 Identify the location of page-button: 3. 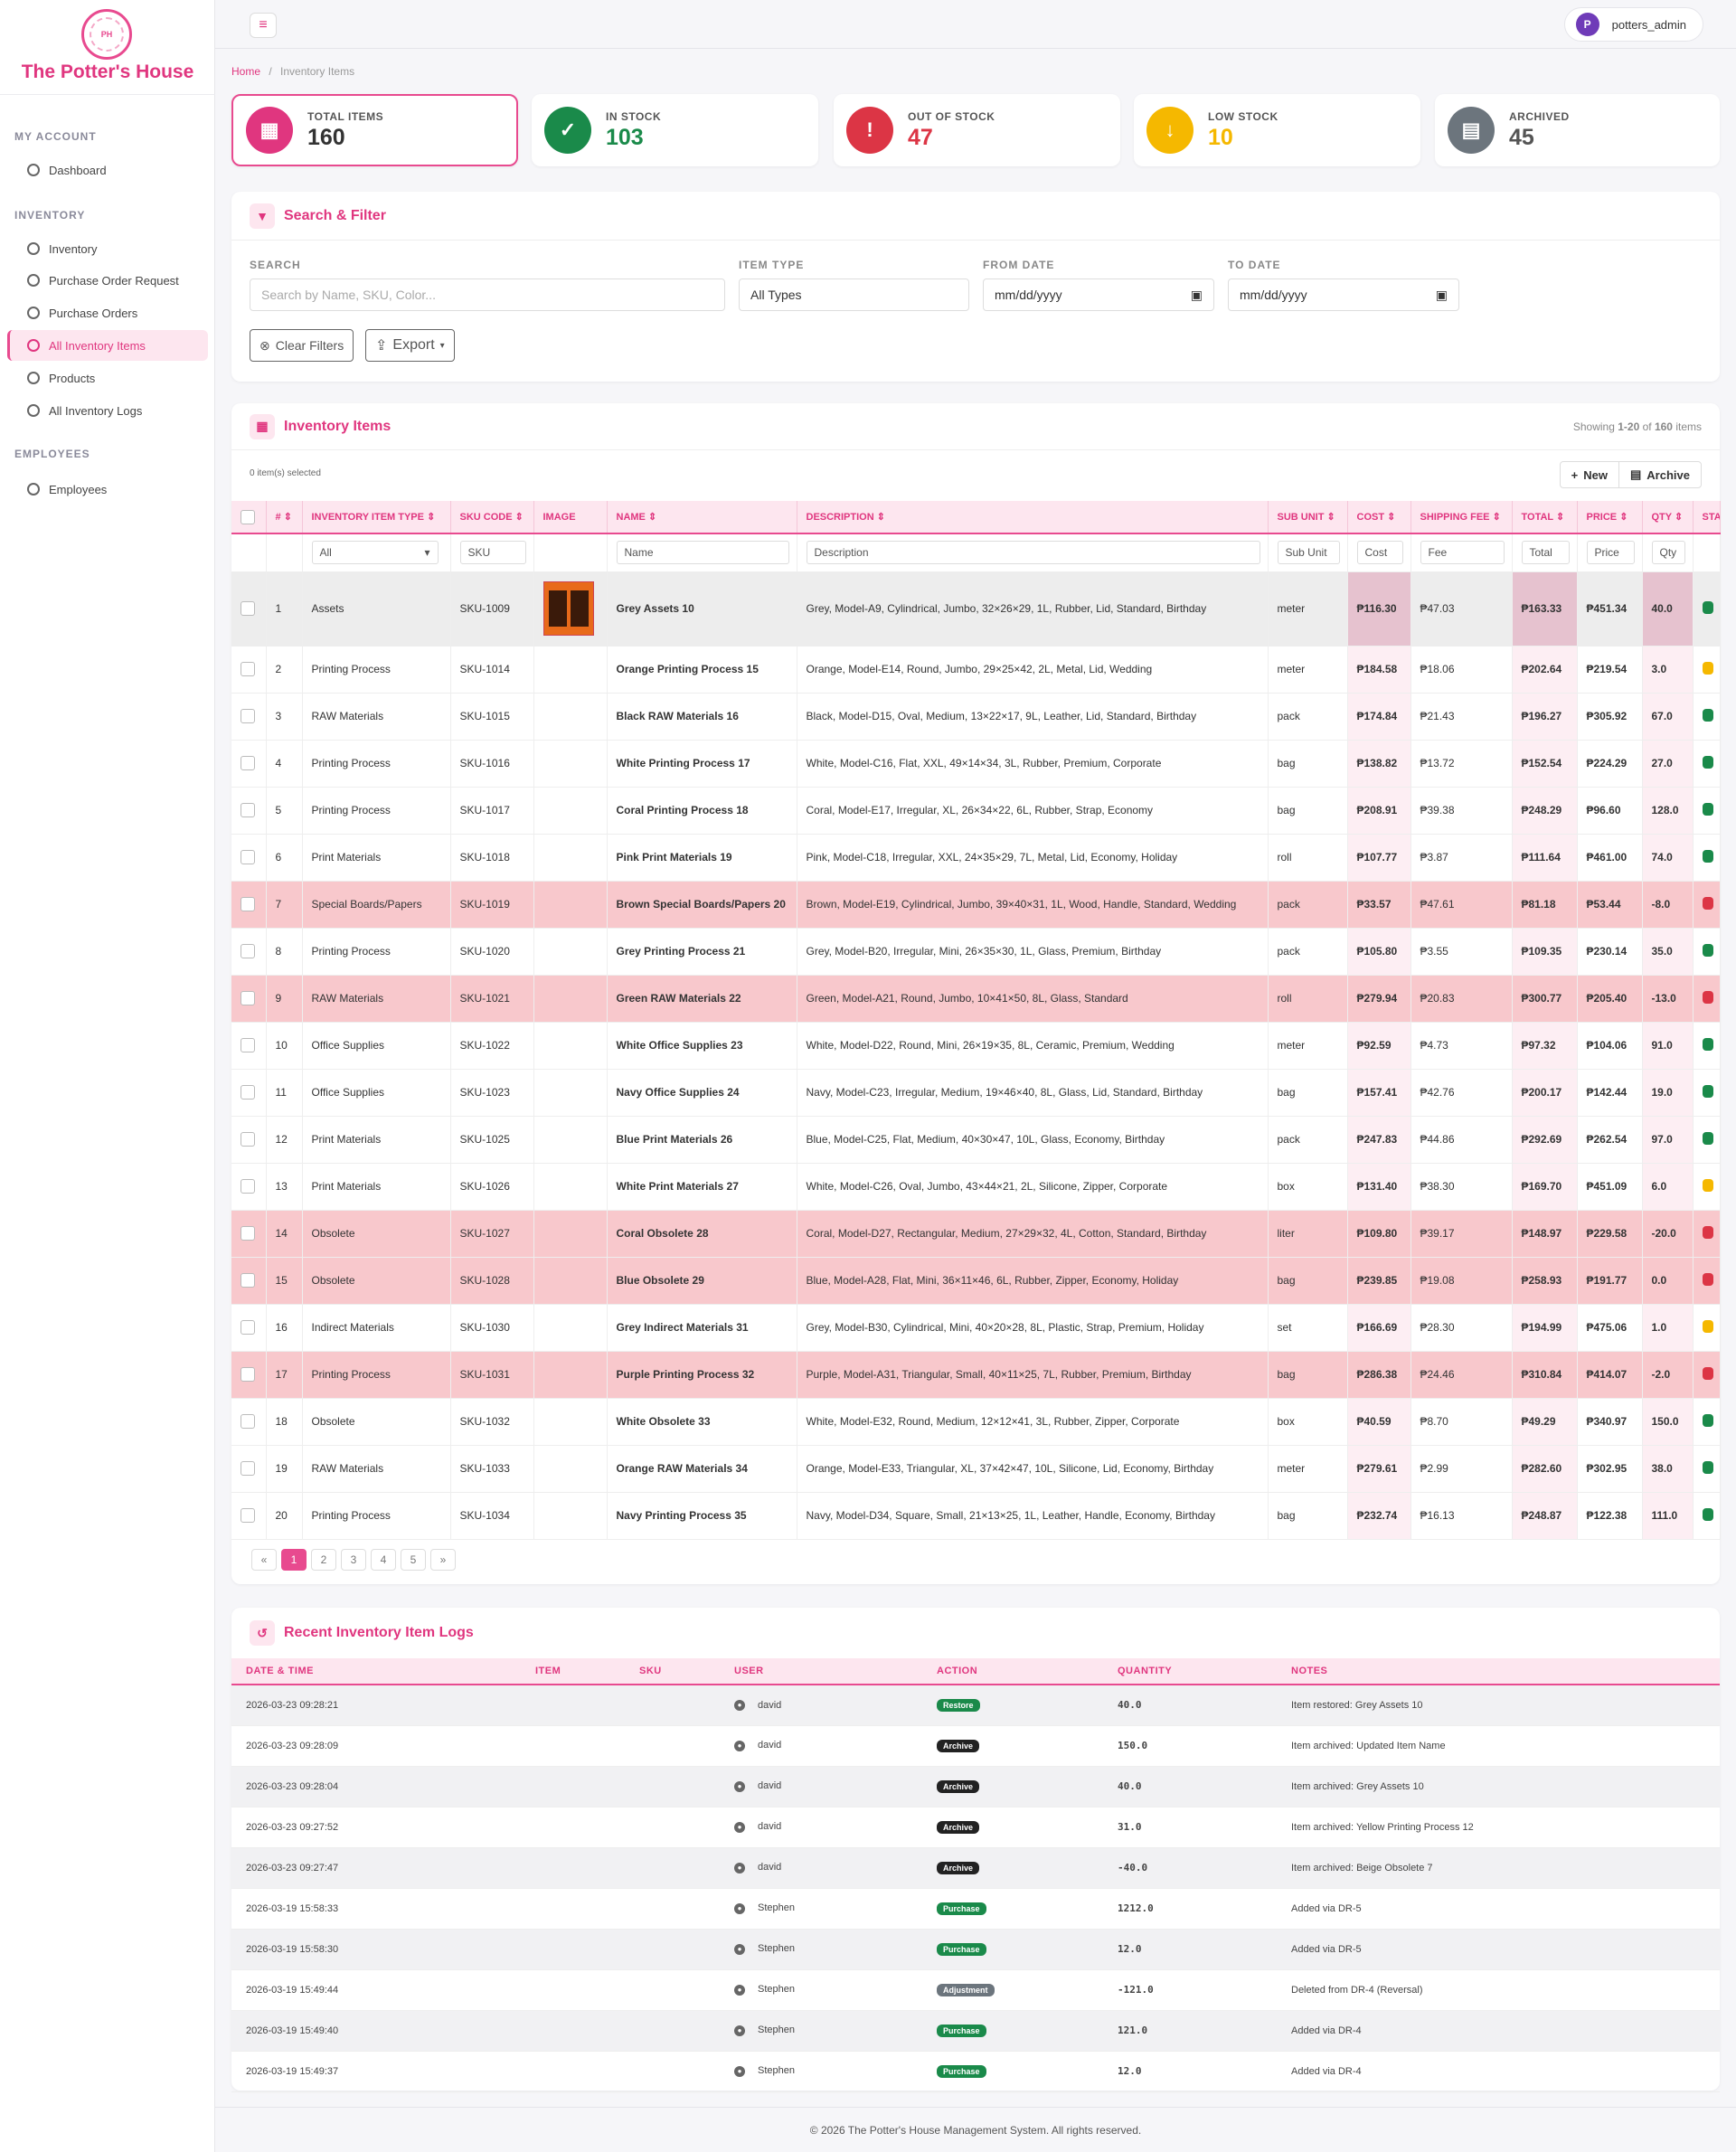
(354, 1560).